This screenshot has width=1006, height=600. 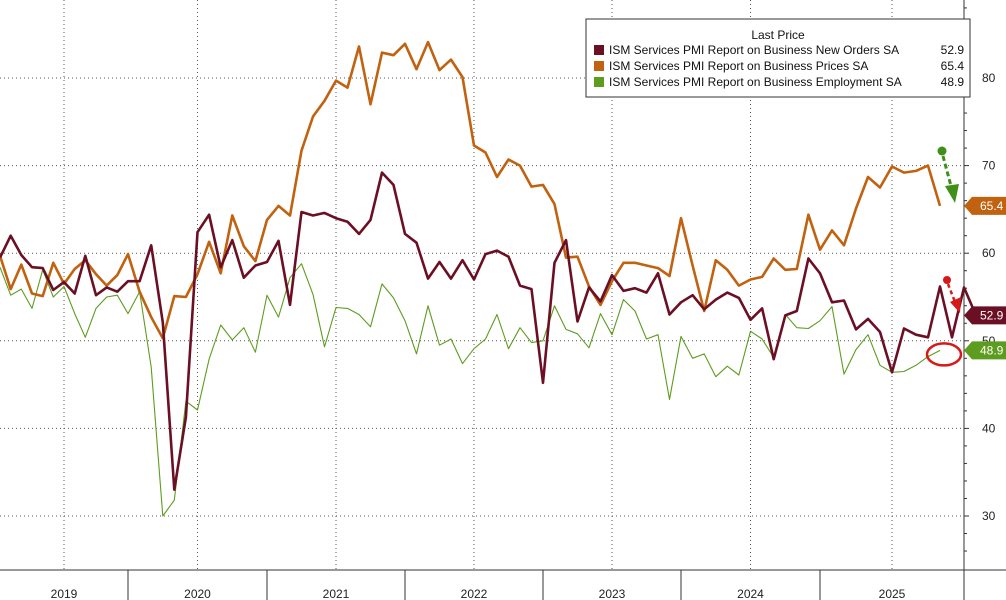 I want to click on y-tick-label-30: 30, so click(x=989, y=516).